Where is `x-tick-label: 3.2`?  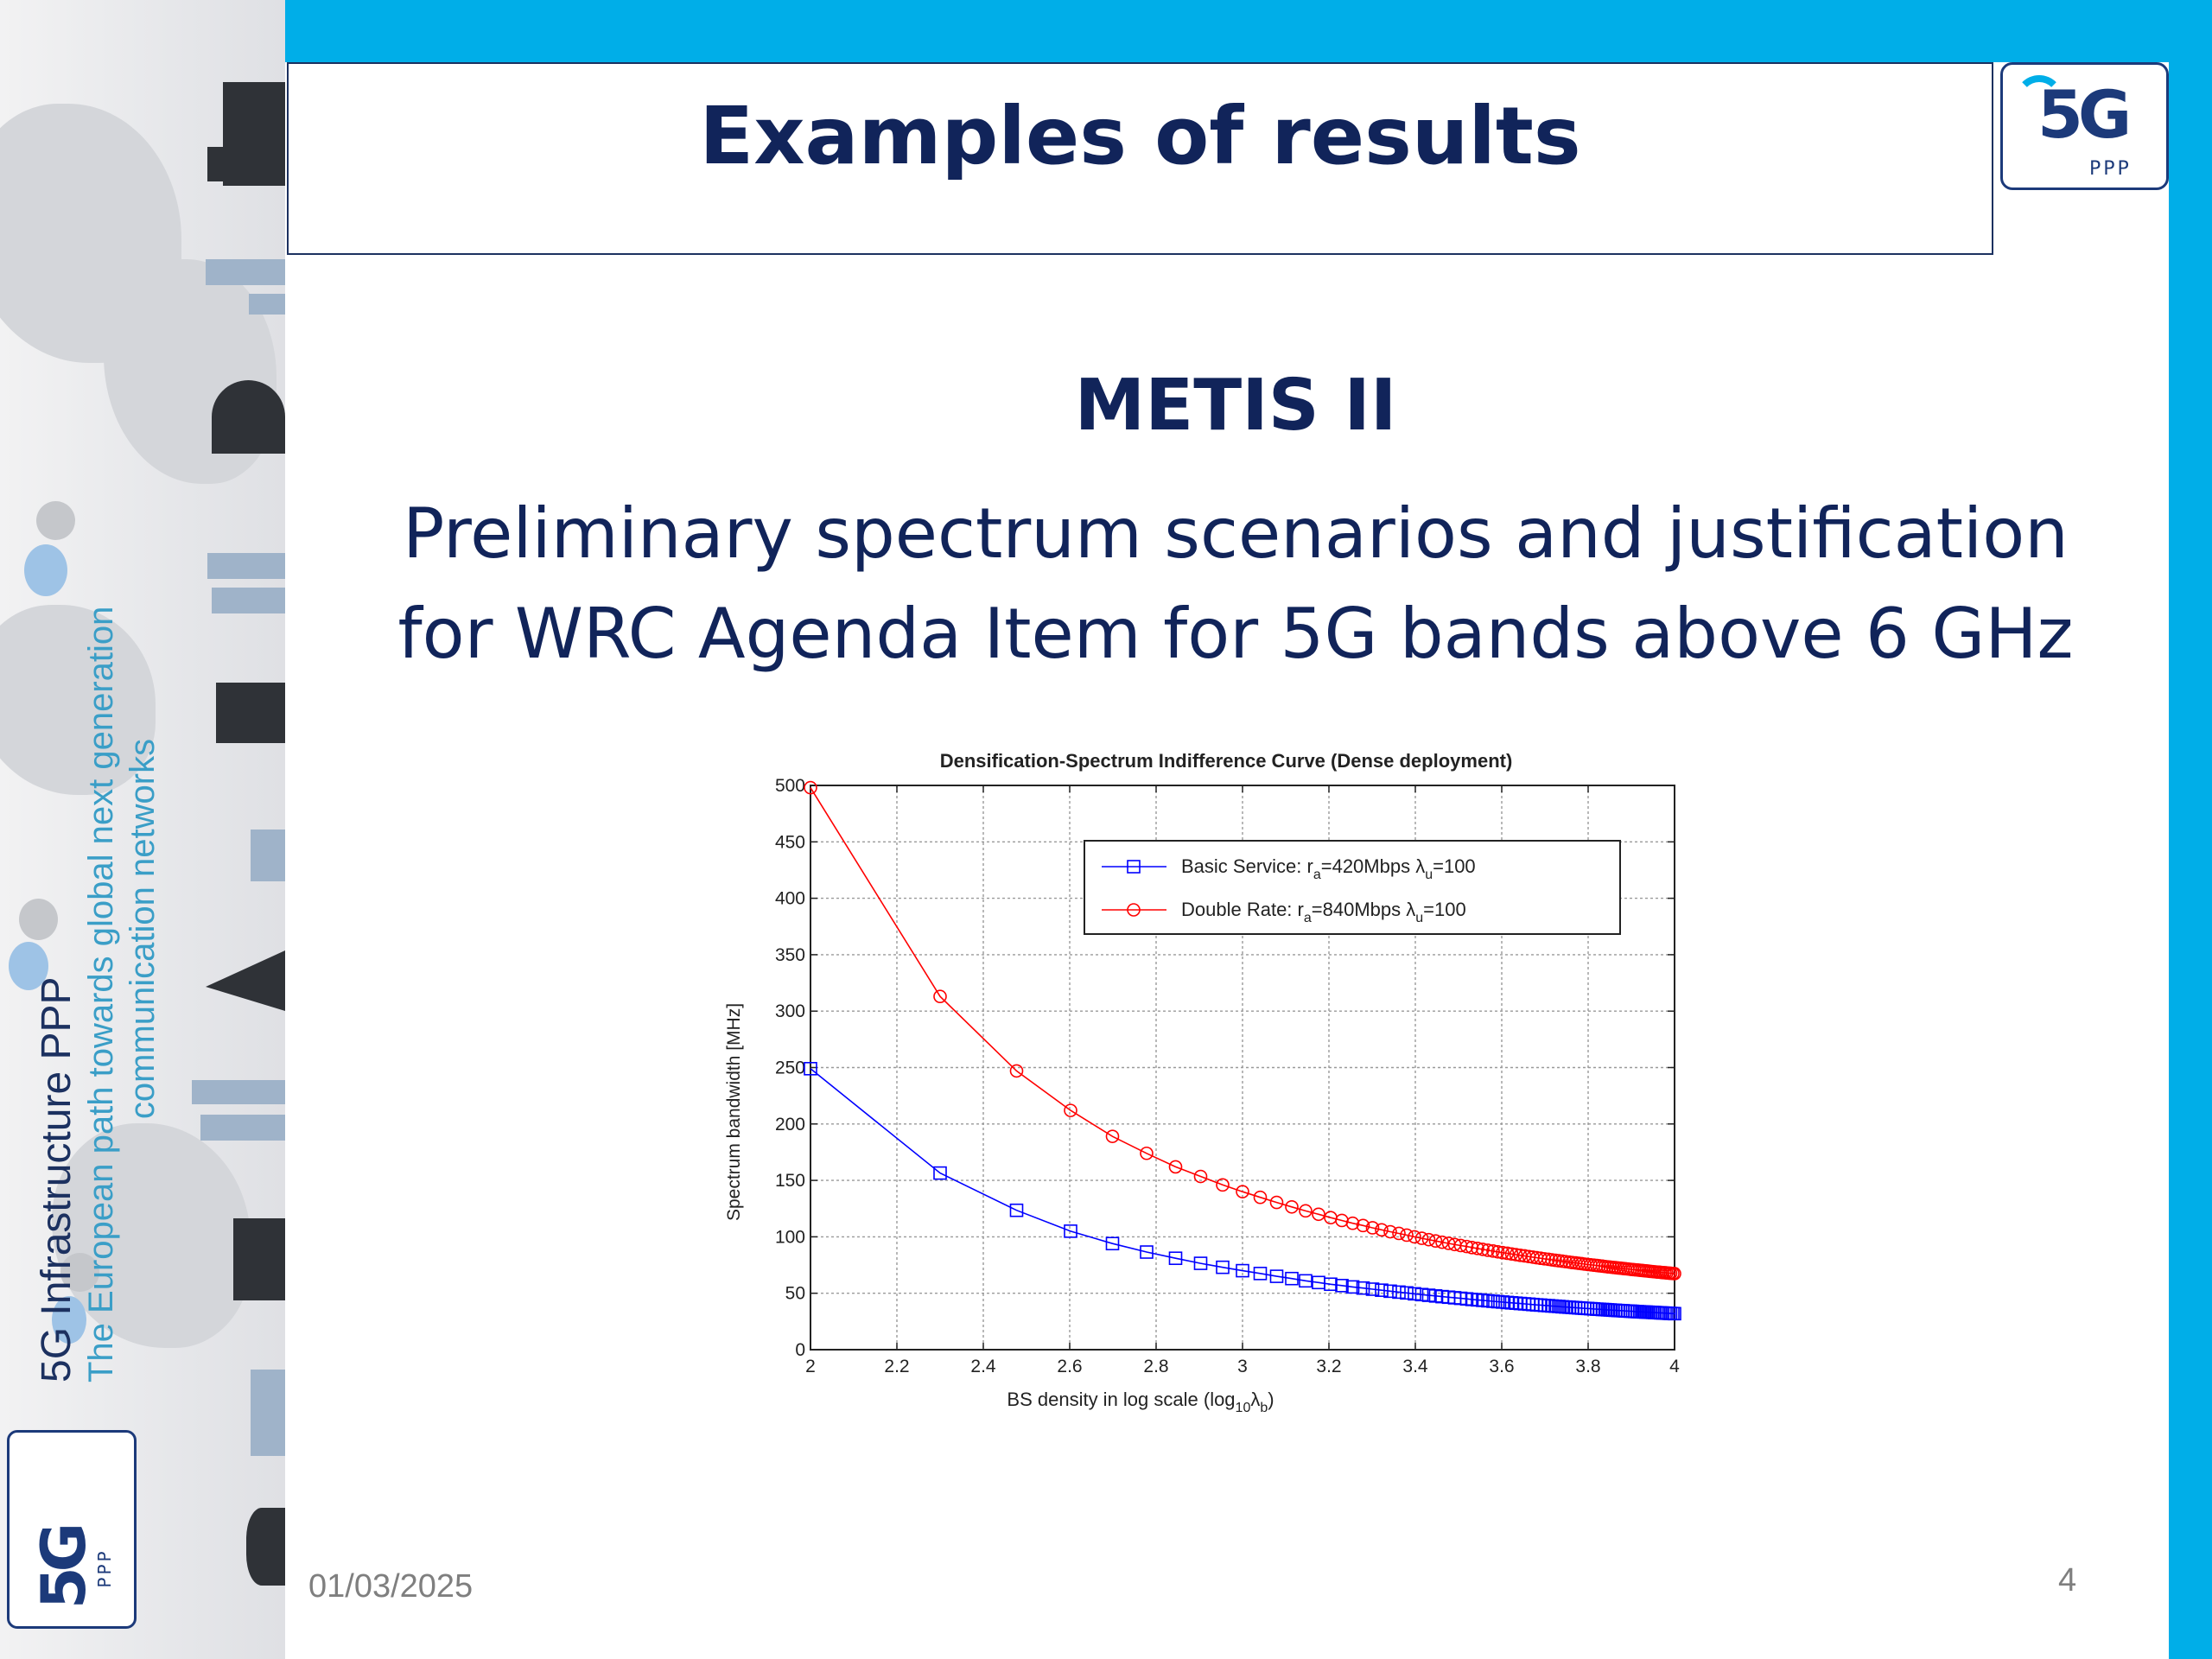 x-tick-label: 3.2 is located at coordinates (1328, 1366).